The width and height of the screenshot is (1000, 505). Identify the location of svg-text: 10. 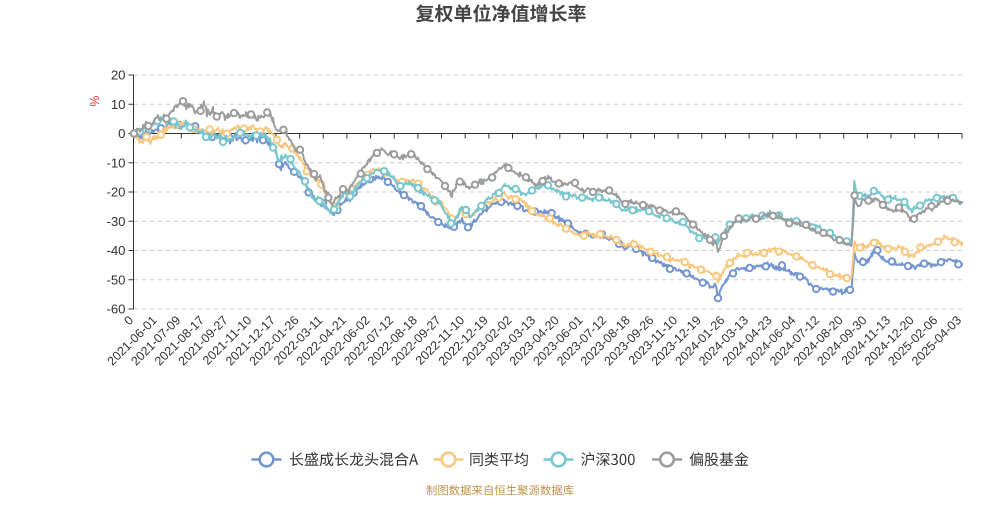
(118, 104).